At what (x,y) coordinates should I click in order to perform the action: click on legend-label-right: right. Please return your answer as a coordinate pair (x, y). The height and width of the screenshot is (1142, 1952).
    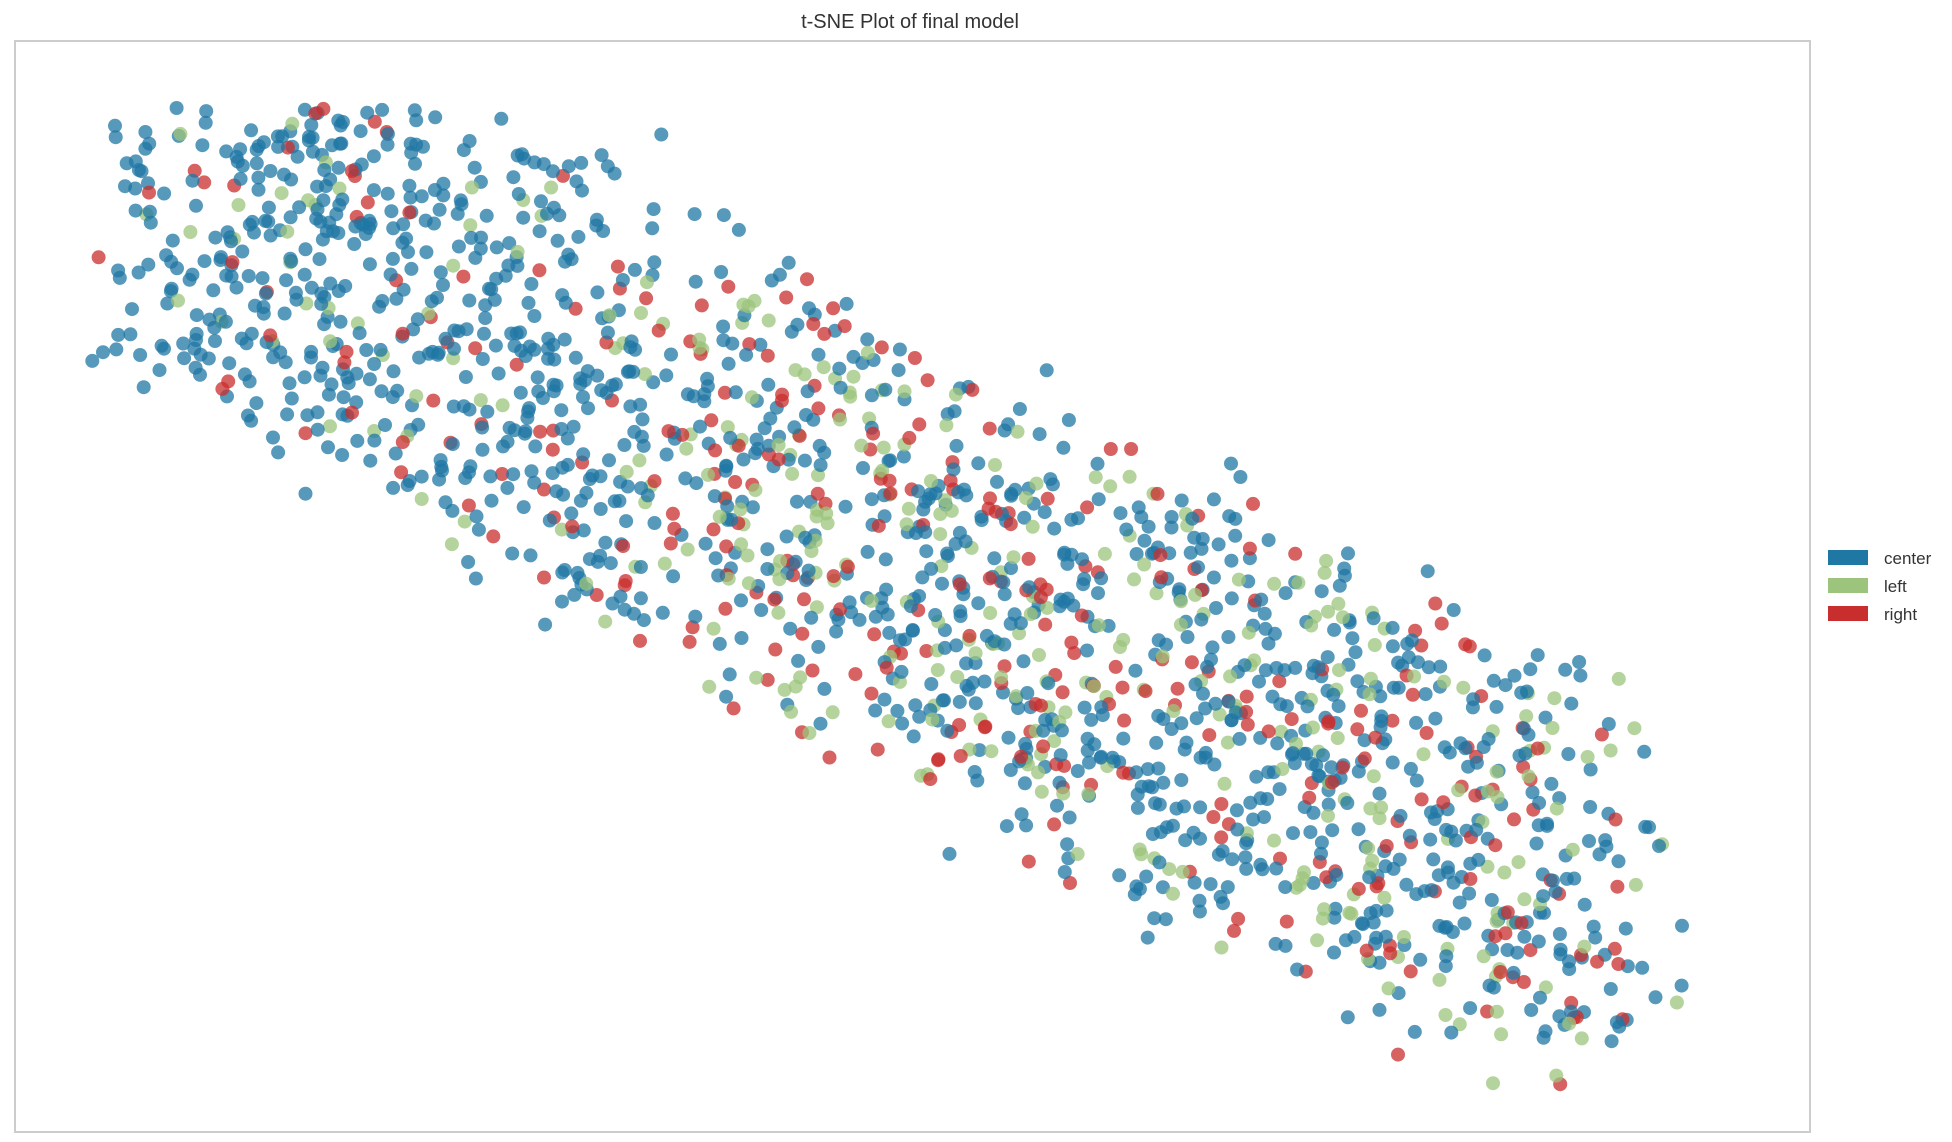
    Looking at the image, I should click on (1900, 614).